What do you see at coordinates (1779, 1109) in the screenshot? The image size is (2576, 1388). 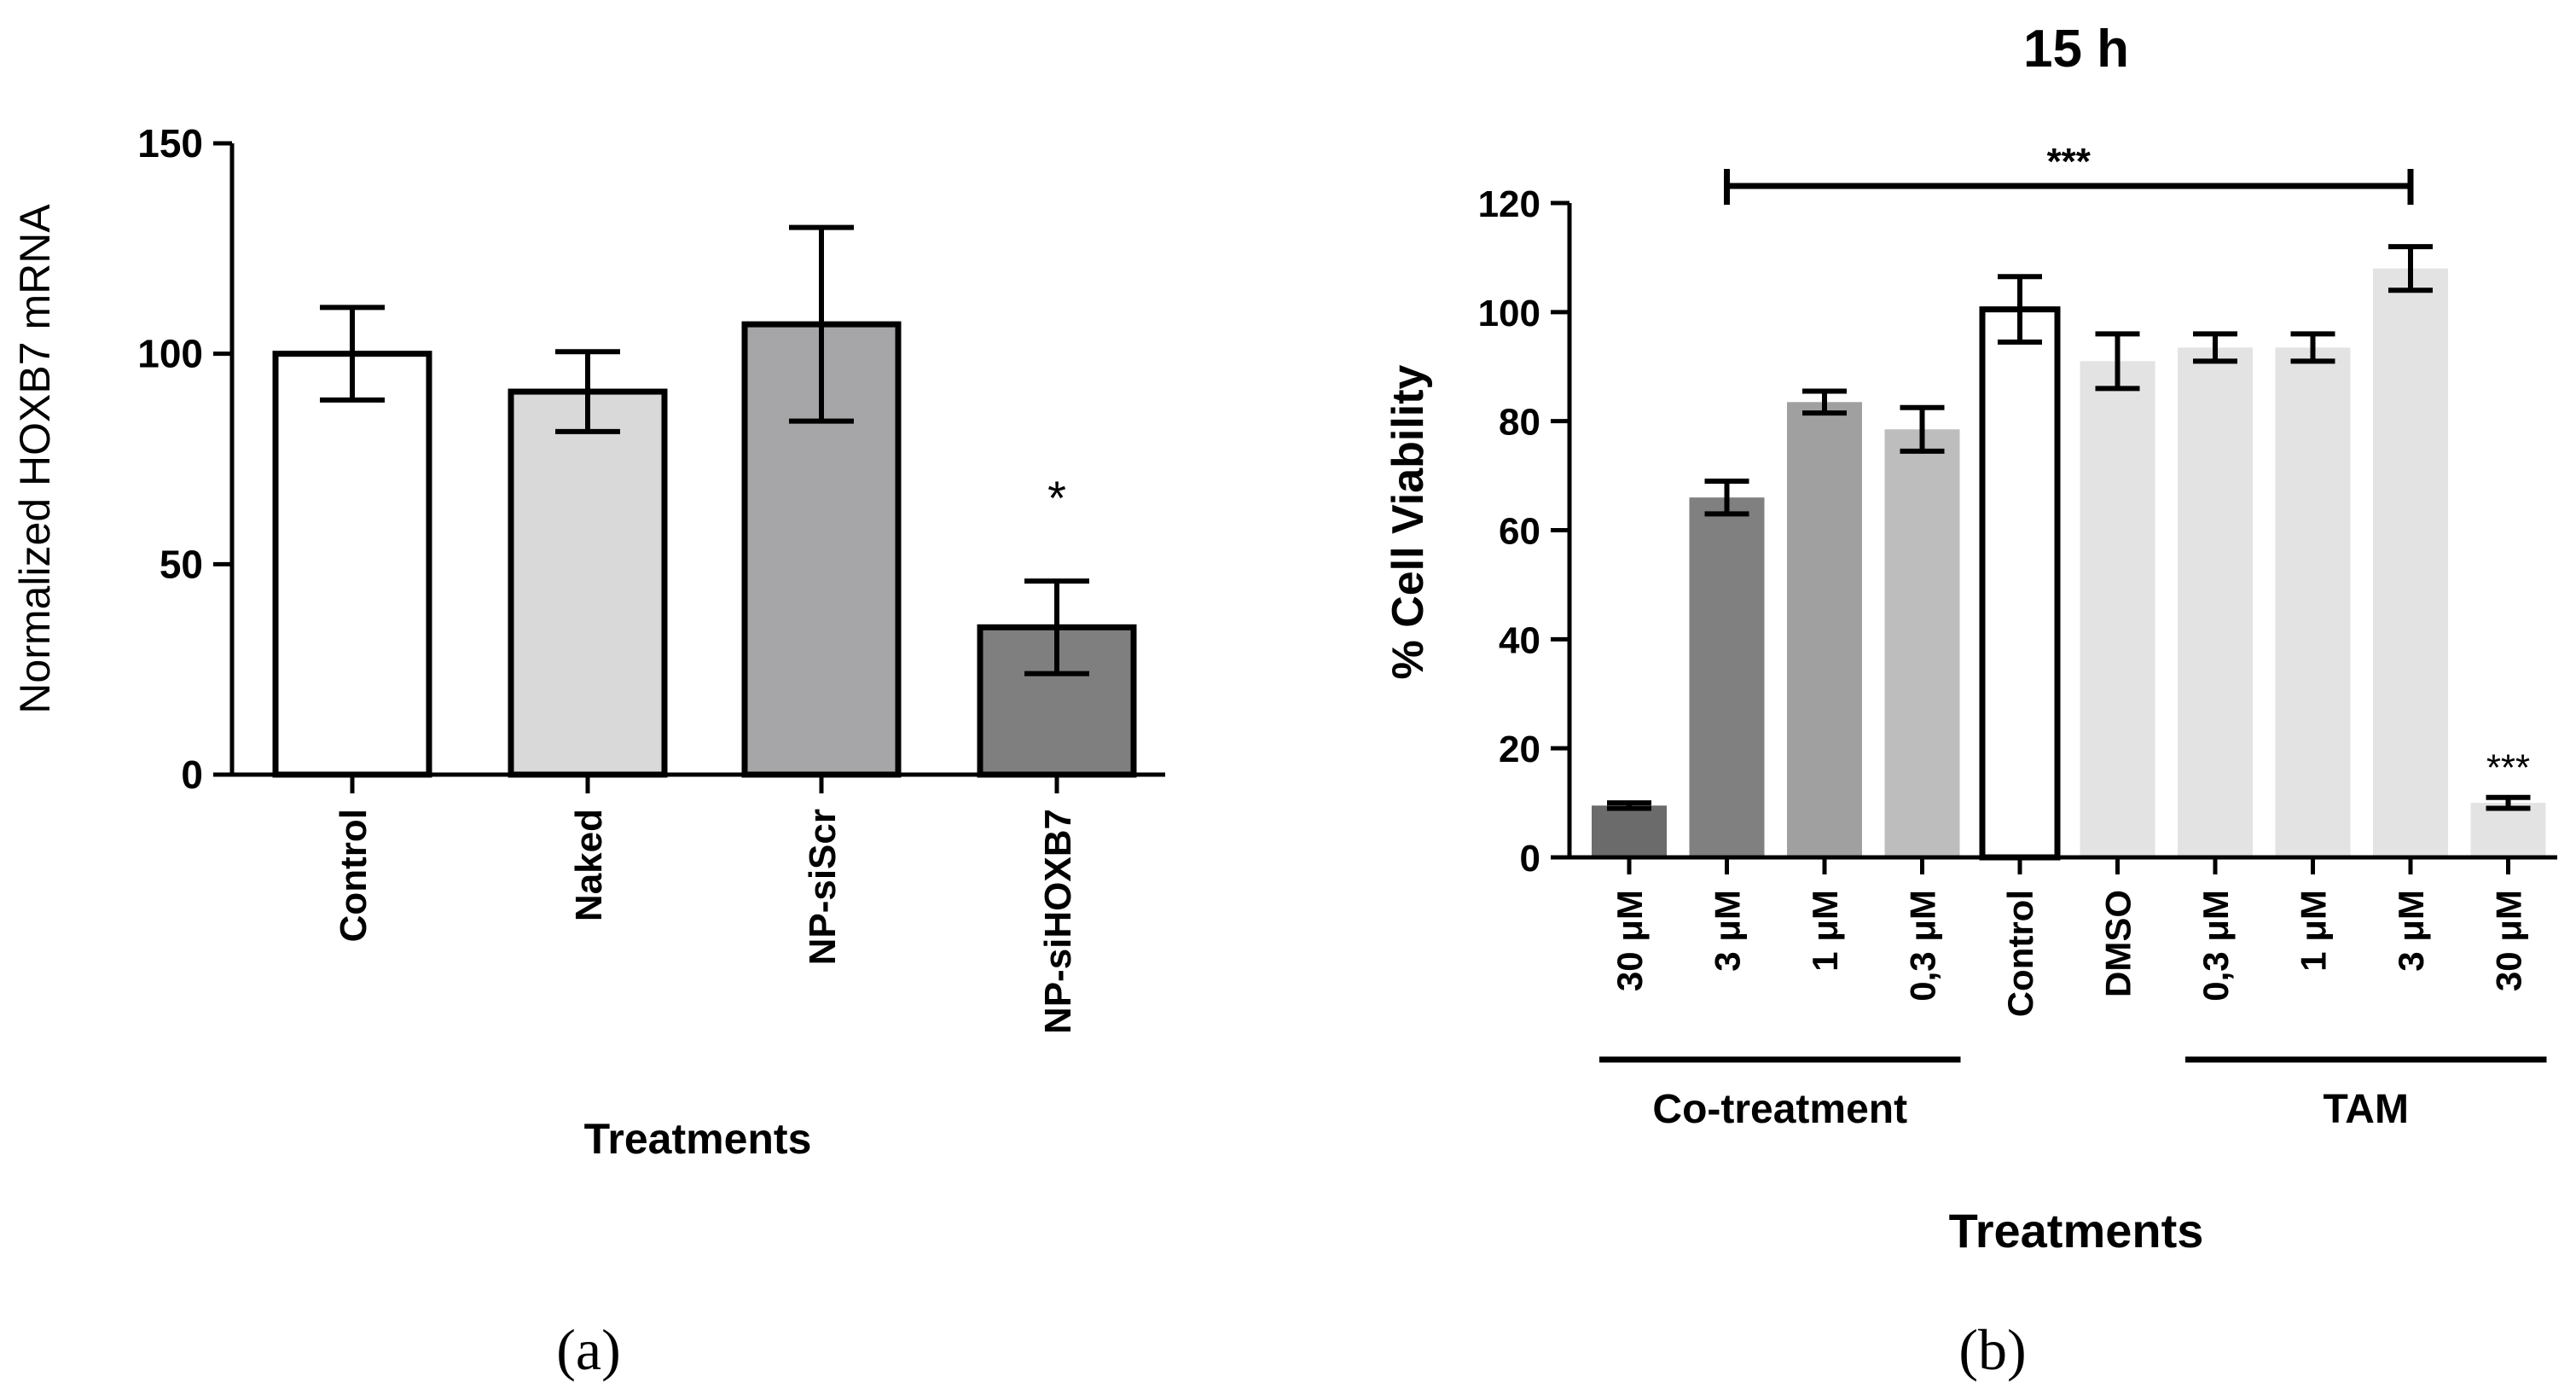 I see `group-label-b: Co-treatment` at bounding box center [1779, 1109].